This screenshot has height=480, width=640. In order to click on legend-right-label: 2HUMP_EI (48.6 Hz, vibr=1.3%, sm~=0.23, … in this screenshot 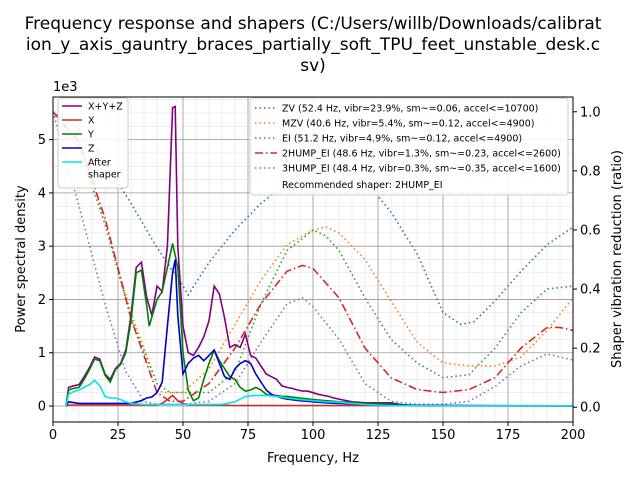, I will do `click(421, 154)`.